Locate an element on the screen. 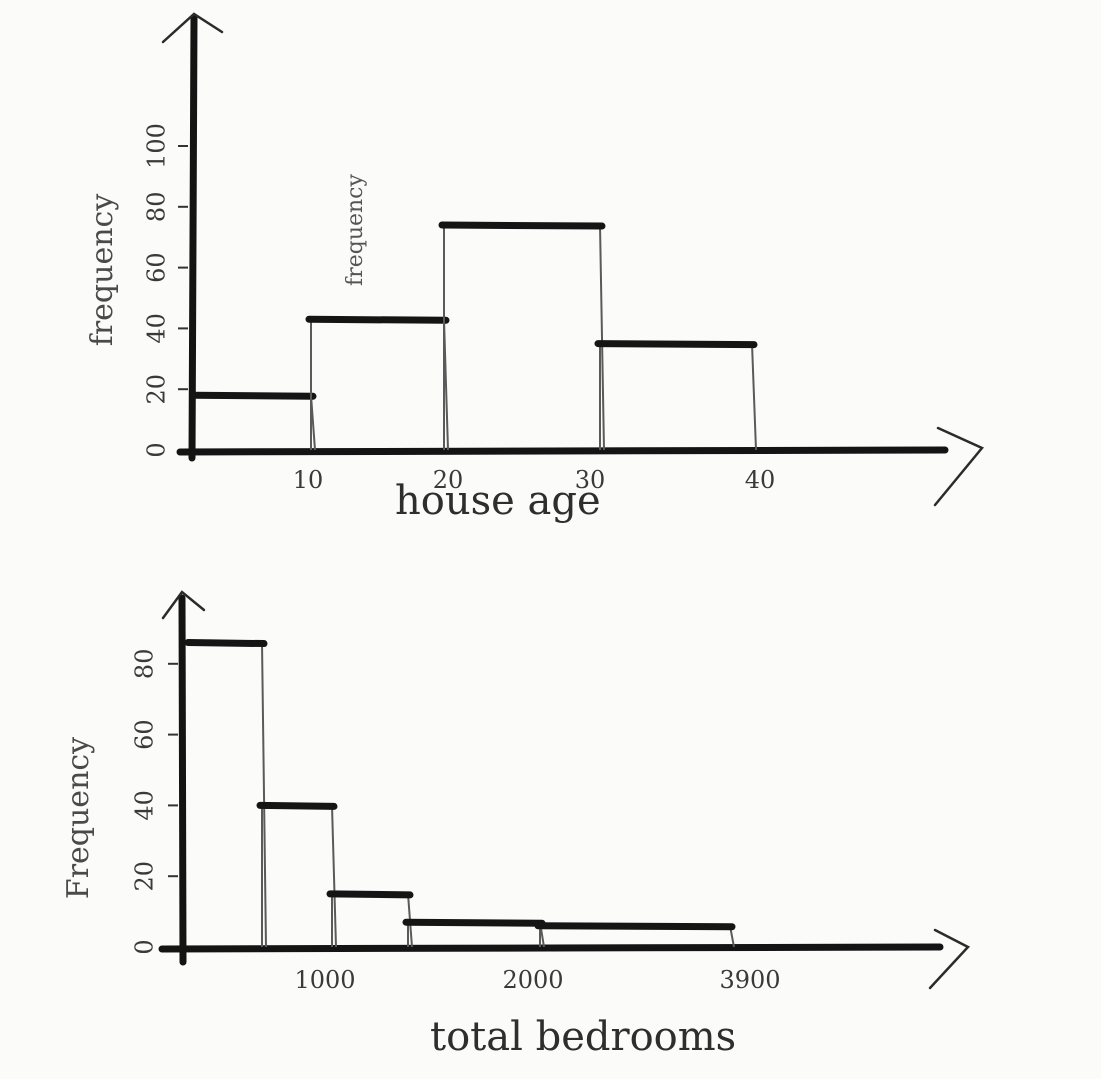 Image resolution: width=1101 pixels, height=1079 pixels. chart2-y-ticks: 0 20 40 60 80 is located at coordinates (154, 802).